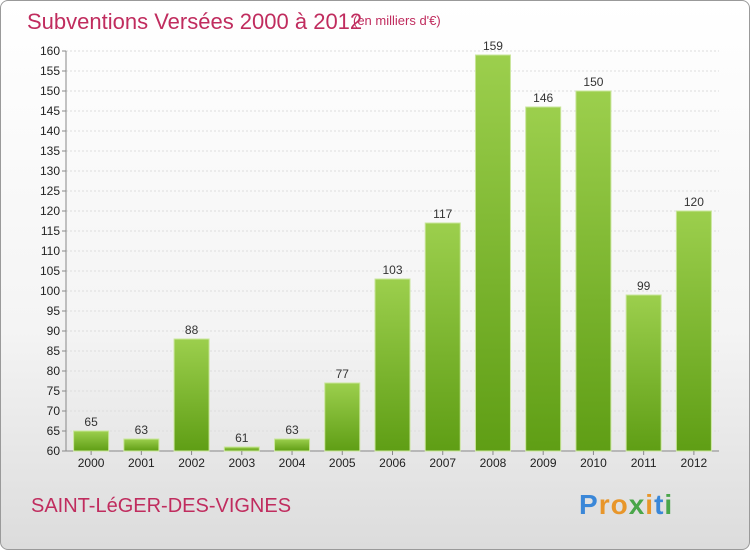 Image resolution: width=750 pixels, height=550 pixels. Describe the element at coordinates (50, 151) in the screenshot. I see `y-tick-label: 135` at that location.